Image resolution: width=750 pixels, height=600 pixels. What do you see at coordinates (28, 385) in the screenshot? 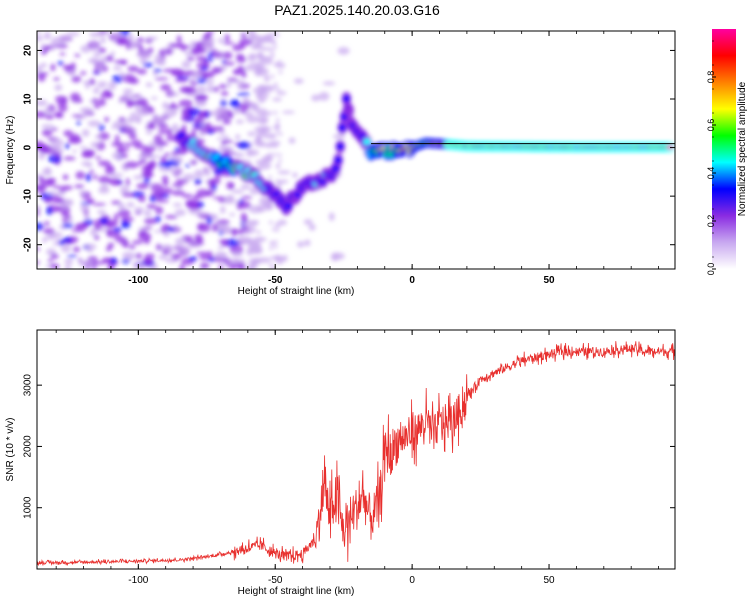
I see `y-tick-label: 3000` at bounding box center [28, 385].